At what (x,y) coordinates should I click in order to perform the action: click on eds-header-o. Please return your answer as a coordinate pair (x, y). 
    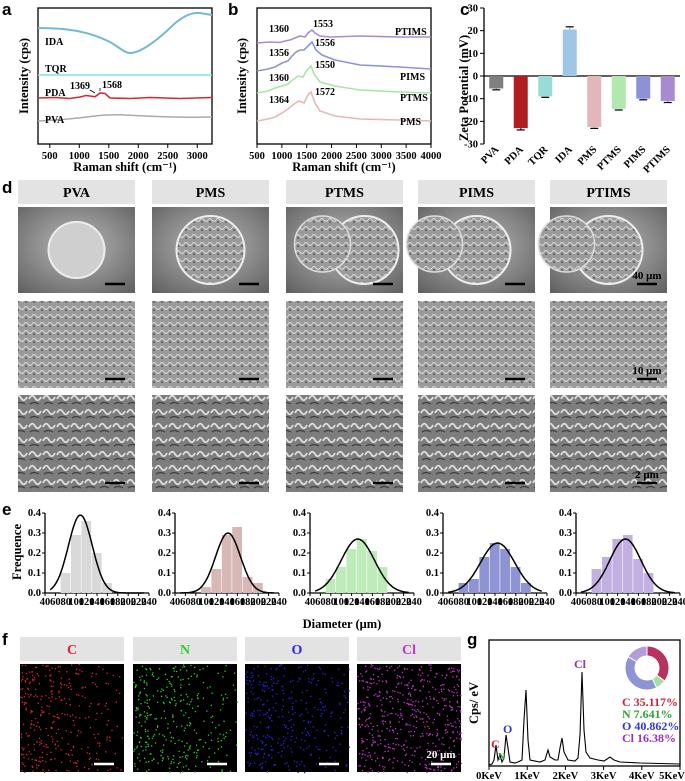
    Looking at the image, I should click on (297, 649).